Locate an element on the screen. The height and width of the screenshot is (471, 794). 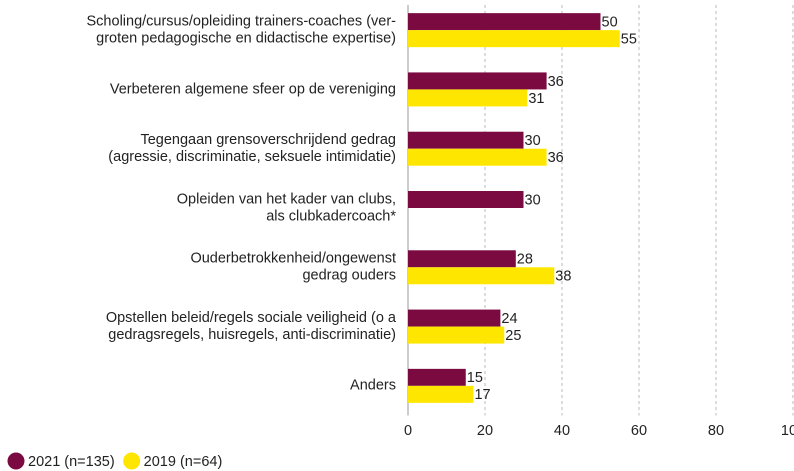
legend-label: 2019 (n=64) is located at coordinates (183, 462).